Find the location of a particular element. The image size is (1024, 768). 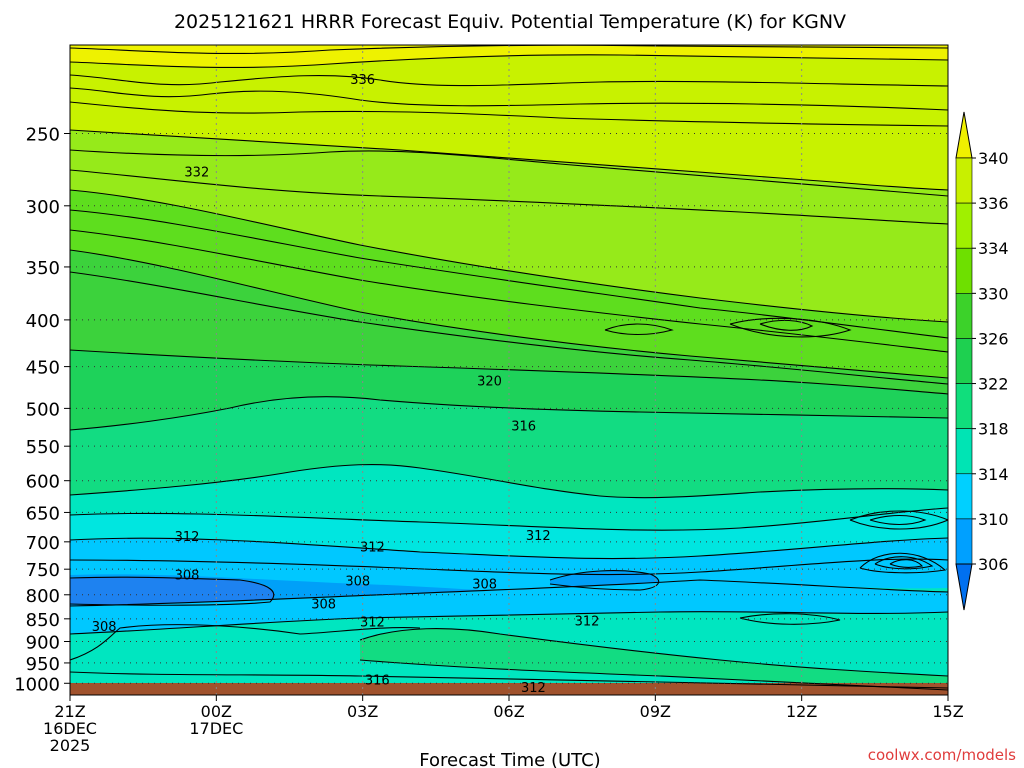

colorbar-label: 314 is located at coordinates (993, 474).